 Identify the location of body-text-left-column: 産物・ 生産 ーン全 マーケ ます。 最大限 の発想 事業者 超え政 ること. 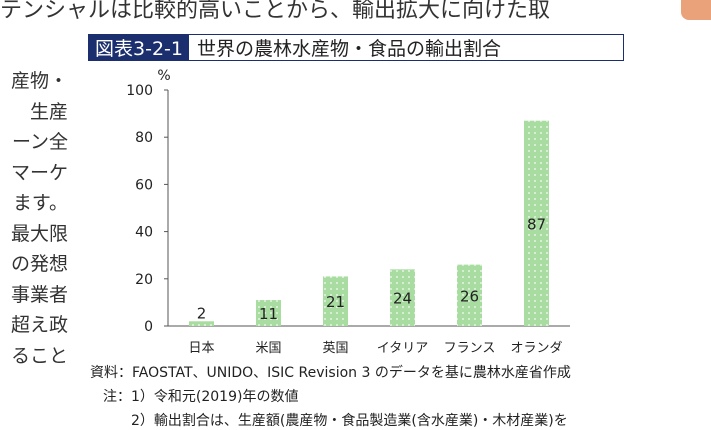
(34, 218).